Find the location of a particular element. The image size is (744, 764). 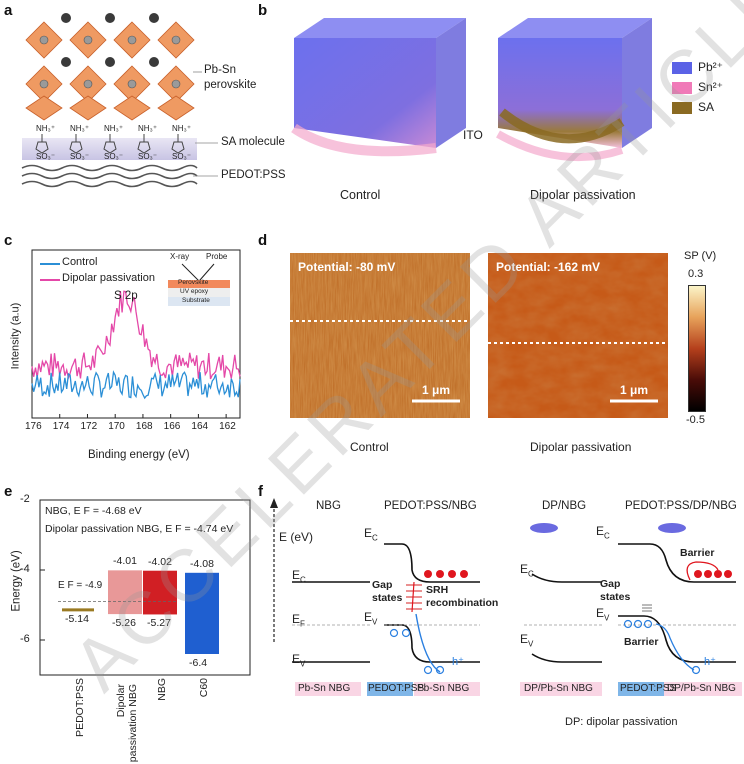

c-x-tick-label: 174 is located at coordinates (61, 426).